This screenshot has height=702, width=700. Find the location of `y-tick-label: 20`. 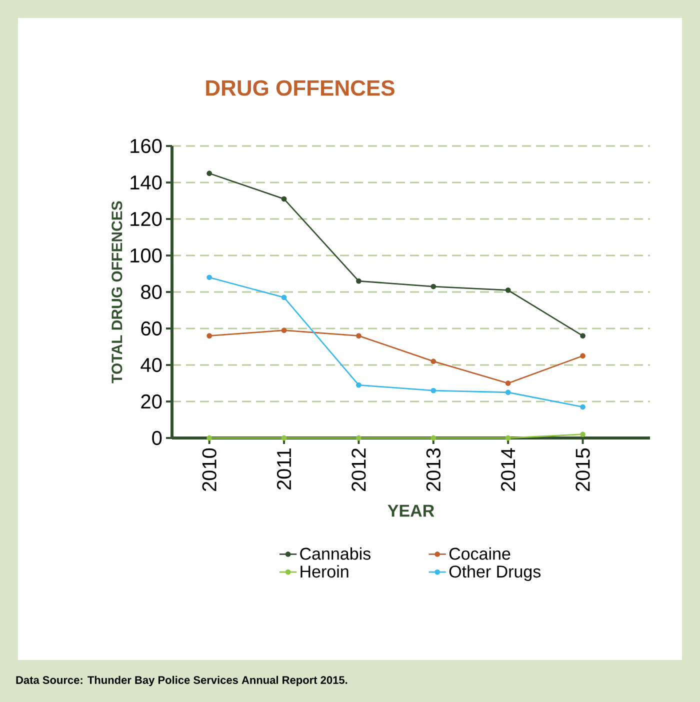

y-tick-label: 20 is located at coordinates (151, 401).